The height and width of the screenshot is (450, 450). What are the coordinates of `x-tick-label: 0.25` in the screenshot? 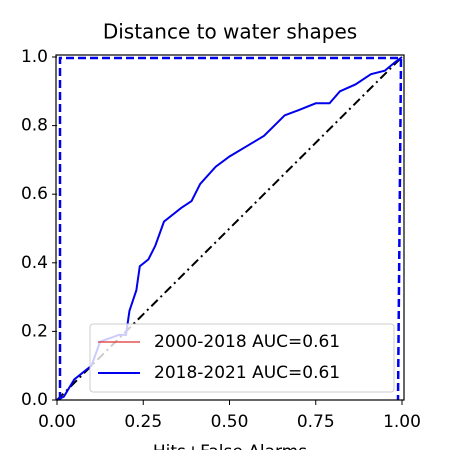 It's located at (143, 422).